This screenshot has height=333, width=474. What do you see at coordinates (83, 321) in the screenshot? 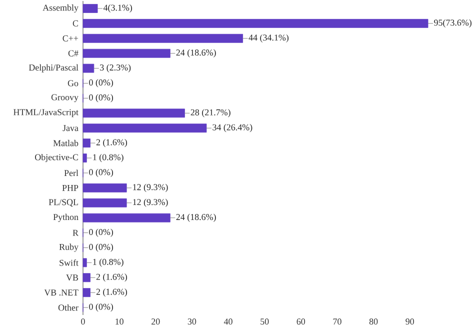
I see `x-tick-label: 0` at bounding box center [83, 321].